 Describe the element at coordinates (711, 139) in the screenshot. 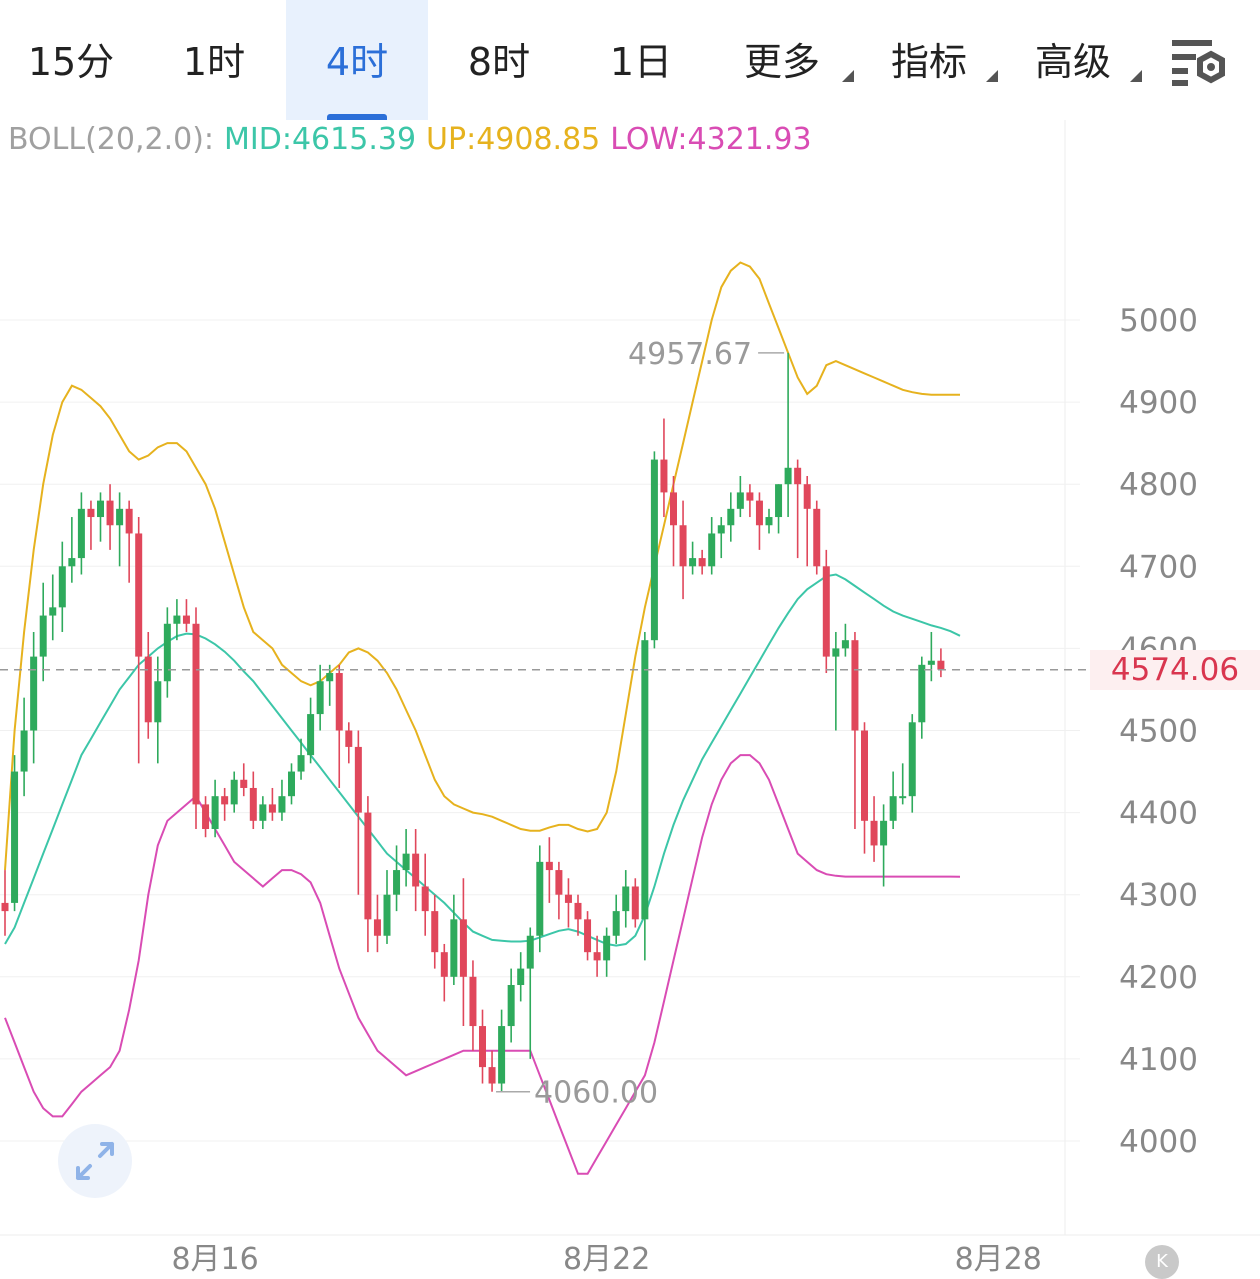

I see `boll-low-value: LOW:4321.93` at that location.